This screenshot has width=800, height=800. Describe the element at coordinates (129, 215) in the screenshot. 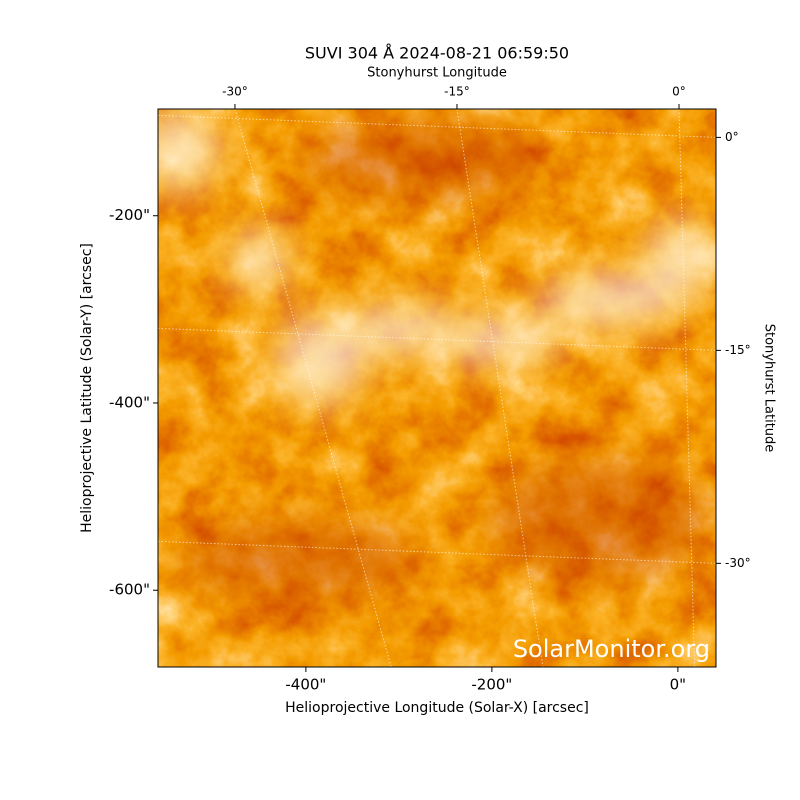

I see `y-tick-label: -200"` at that location.